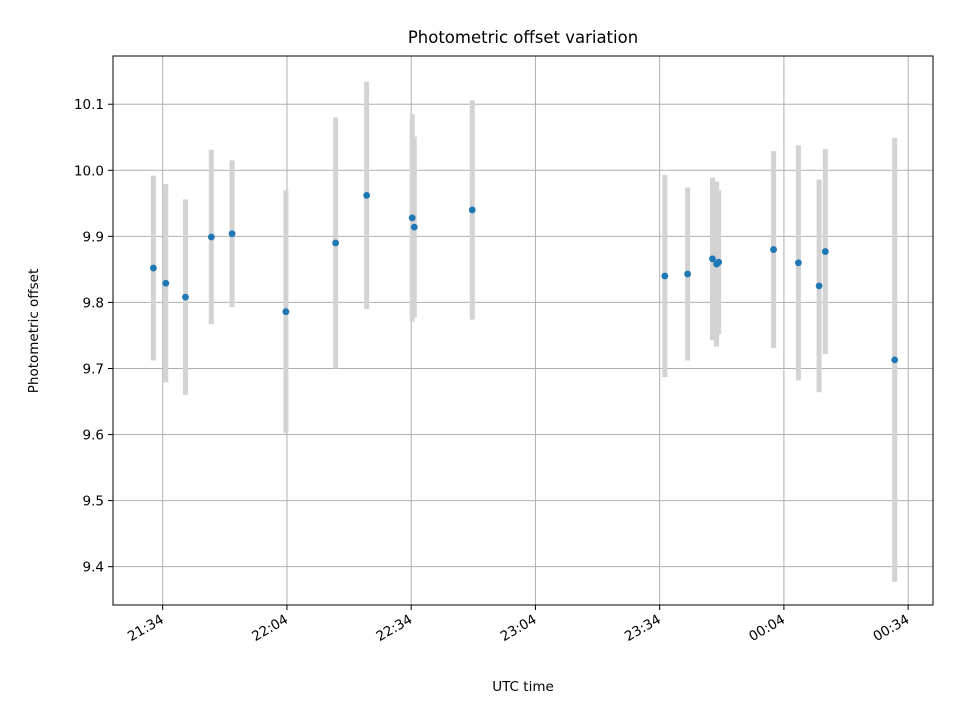  What do you see at coordinates (93, 436) in the screenshot?
I see `y-tick-label: 9.6` at bounding box center [93, 436].